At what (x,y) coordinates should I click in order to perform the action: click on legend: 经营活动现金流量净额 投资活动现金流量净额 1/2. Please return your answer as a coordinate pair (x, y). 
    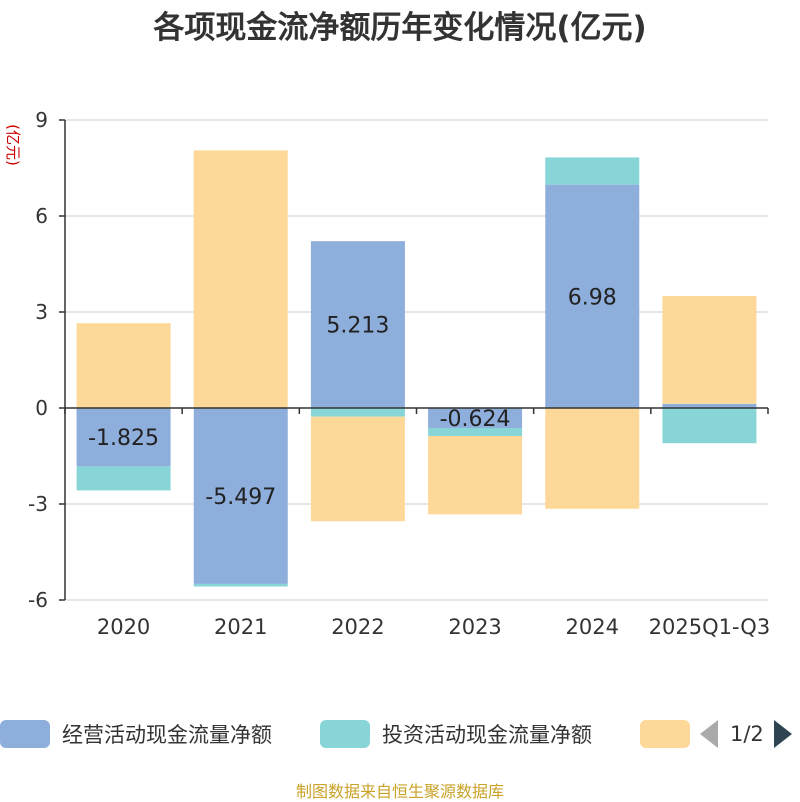
    Looking at the image, I should click on (400, 734).